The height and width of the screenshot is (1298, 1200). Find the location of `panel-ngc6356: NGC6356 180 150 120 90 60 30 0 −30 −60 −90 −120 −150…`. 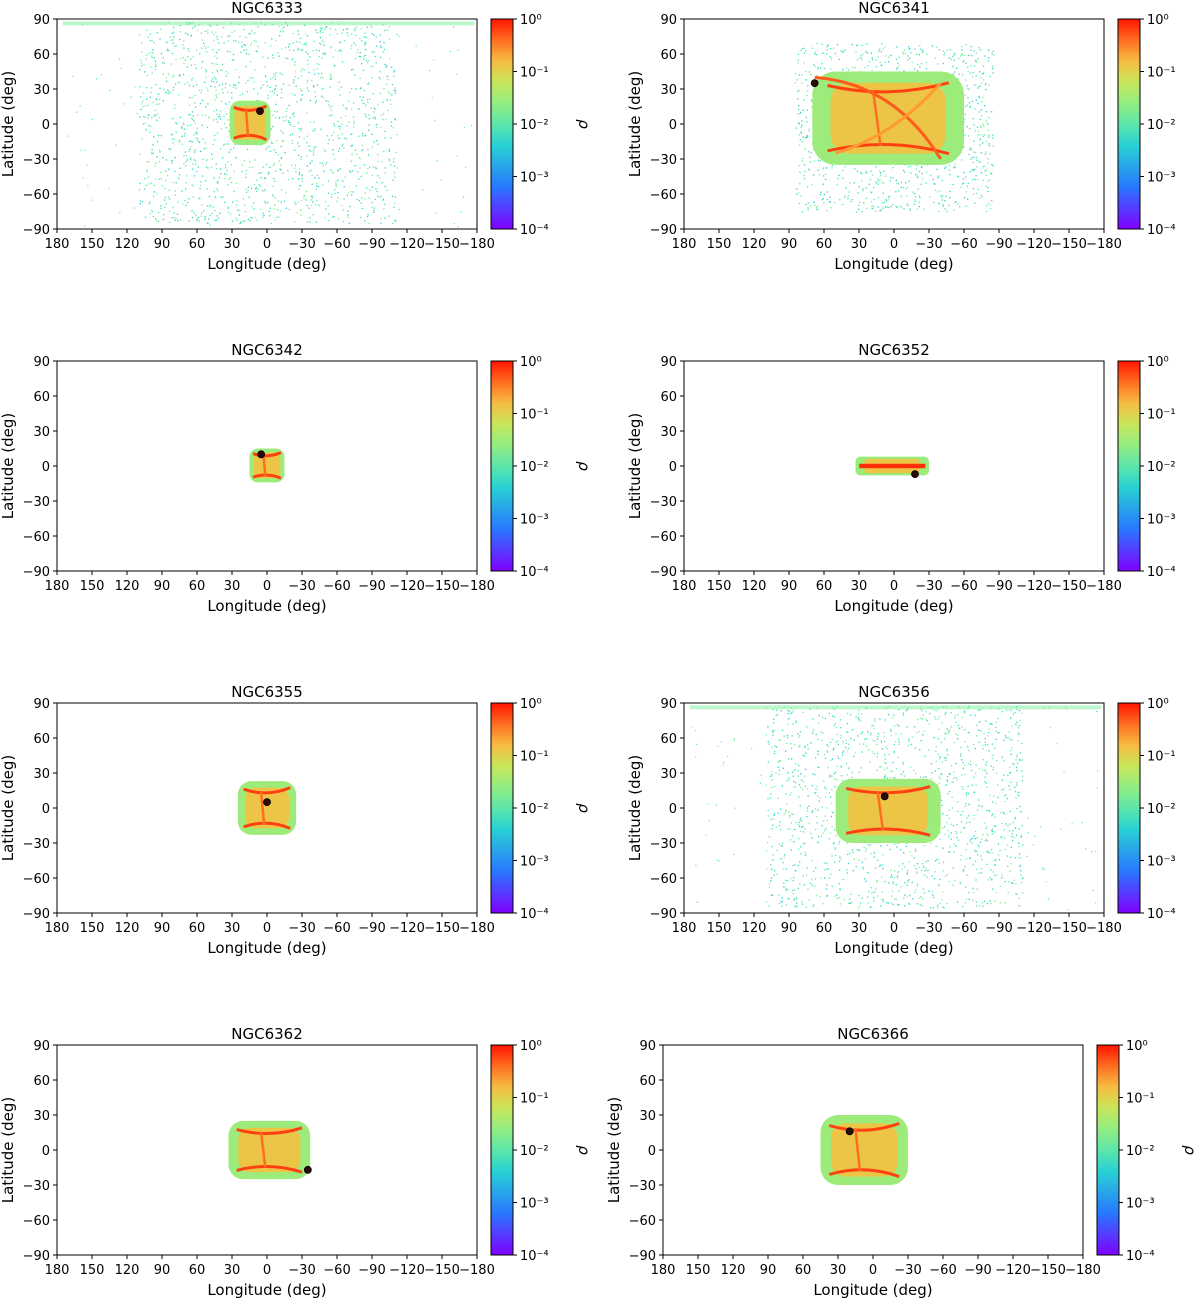

panel-ngc6356: NGC6356 180 150 120 90 60 30 0 −30 −60 −90 −120 −150… is located at coordinates (901, 820).